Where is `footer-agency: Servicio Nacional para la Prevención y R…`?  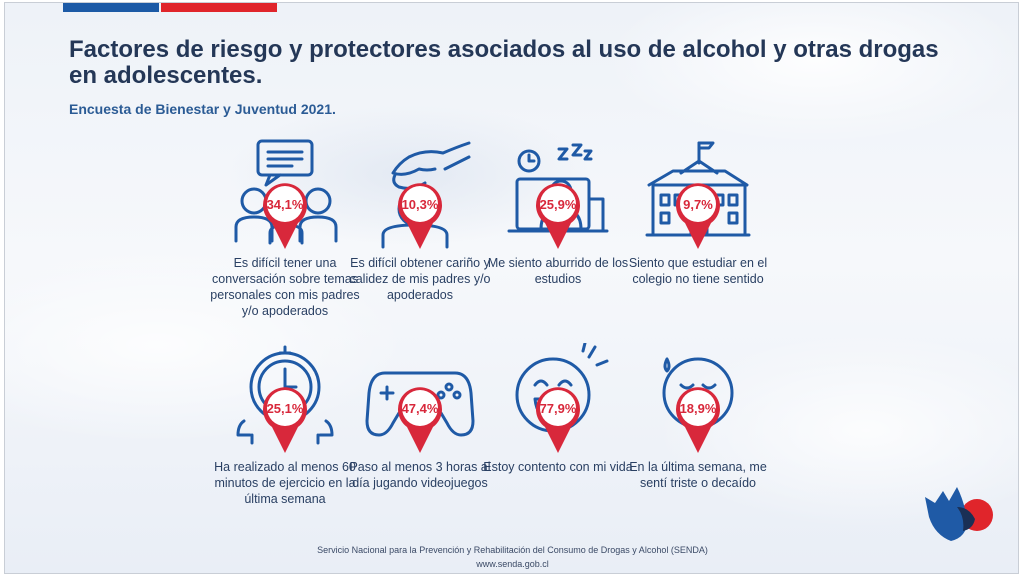
footer-agency: Servicio Nacional para la Prevención y R… is located at coordinates (512, 550).